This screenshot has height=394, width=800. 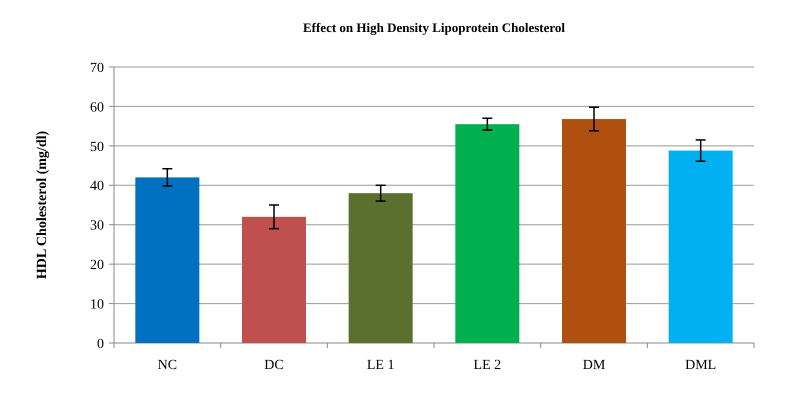 What do you see at coordinates (97, 226) in the screenshot?
I see `y-tick-label: 30` at bounding box center [97, 226].